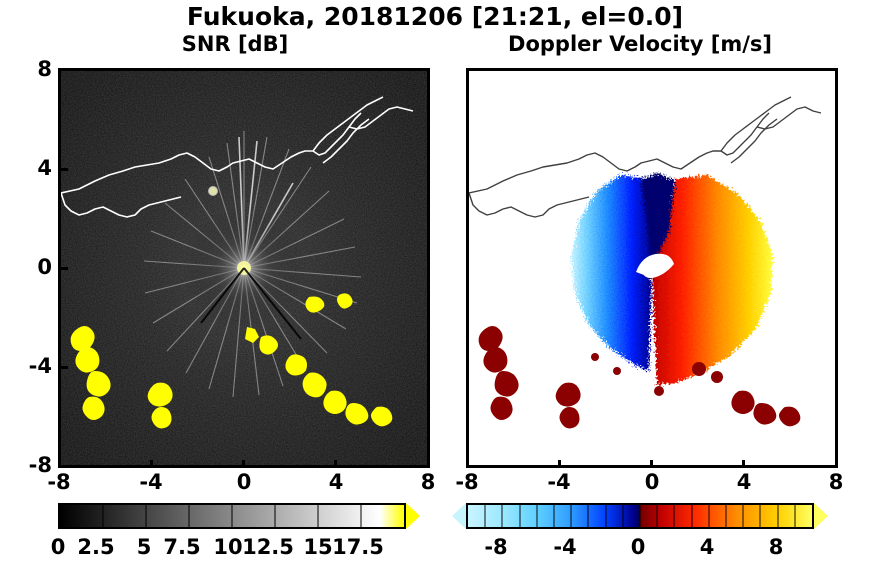 The height and width of the screenshot is (570, 870). Describe the element at coordinates (40, 366) in the screenshot. I see `ytick-label-neg4: -4` at that location.